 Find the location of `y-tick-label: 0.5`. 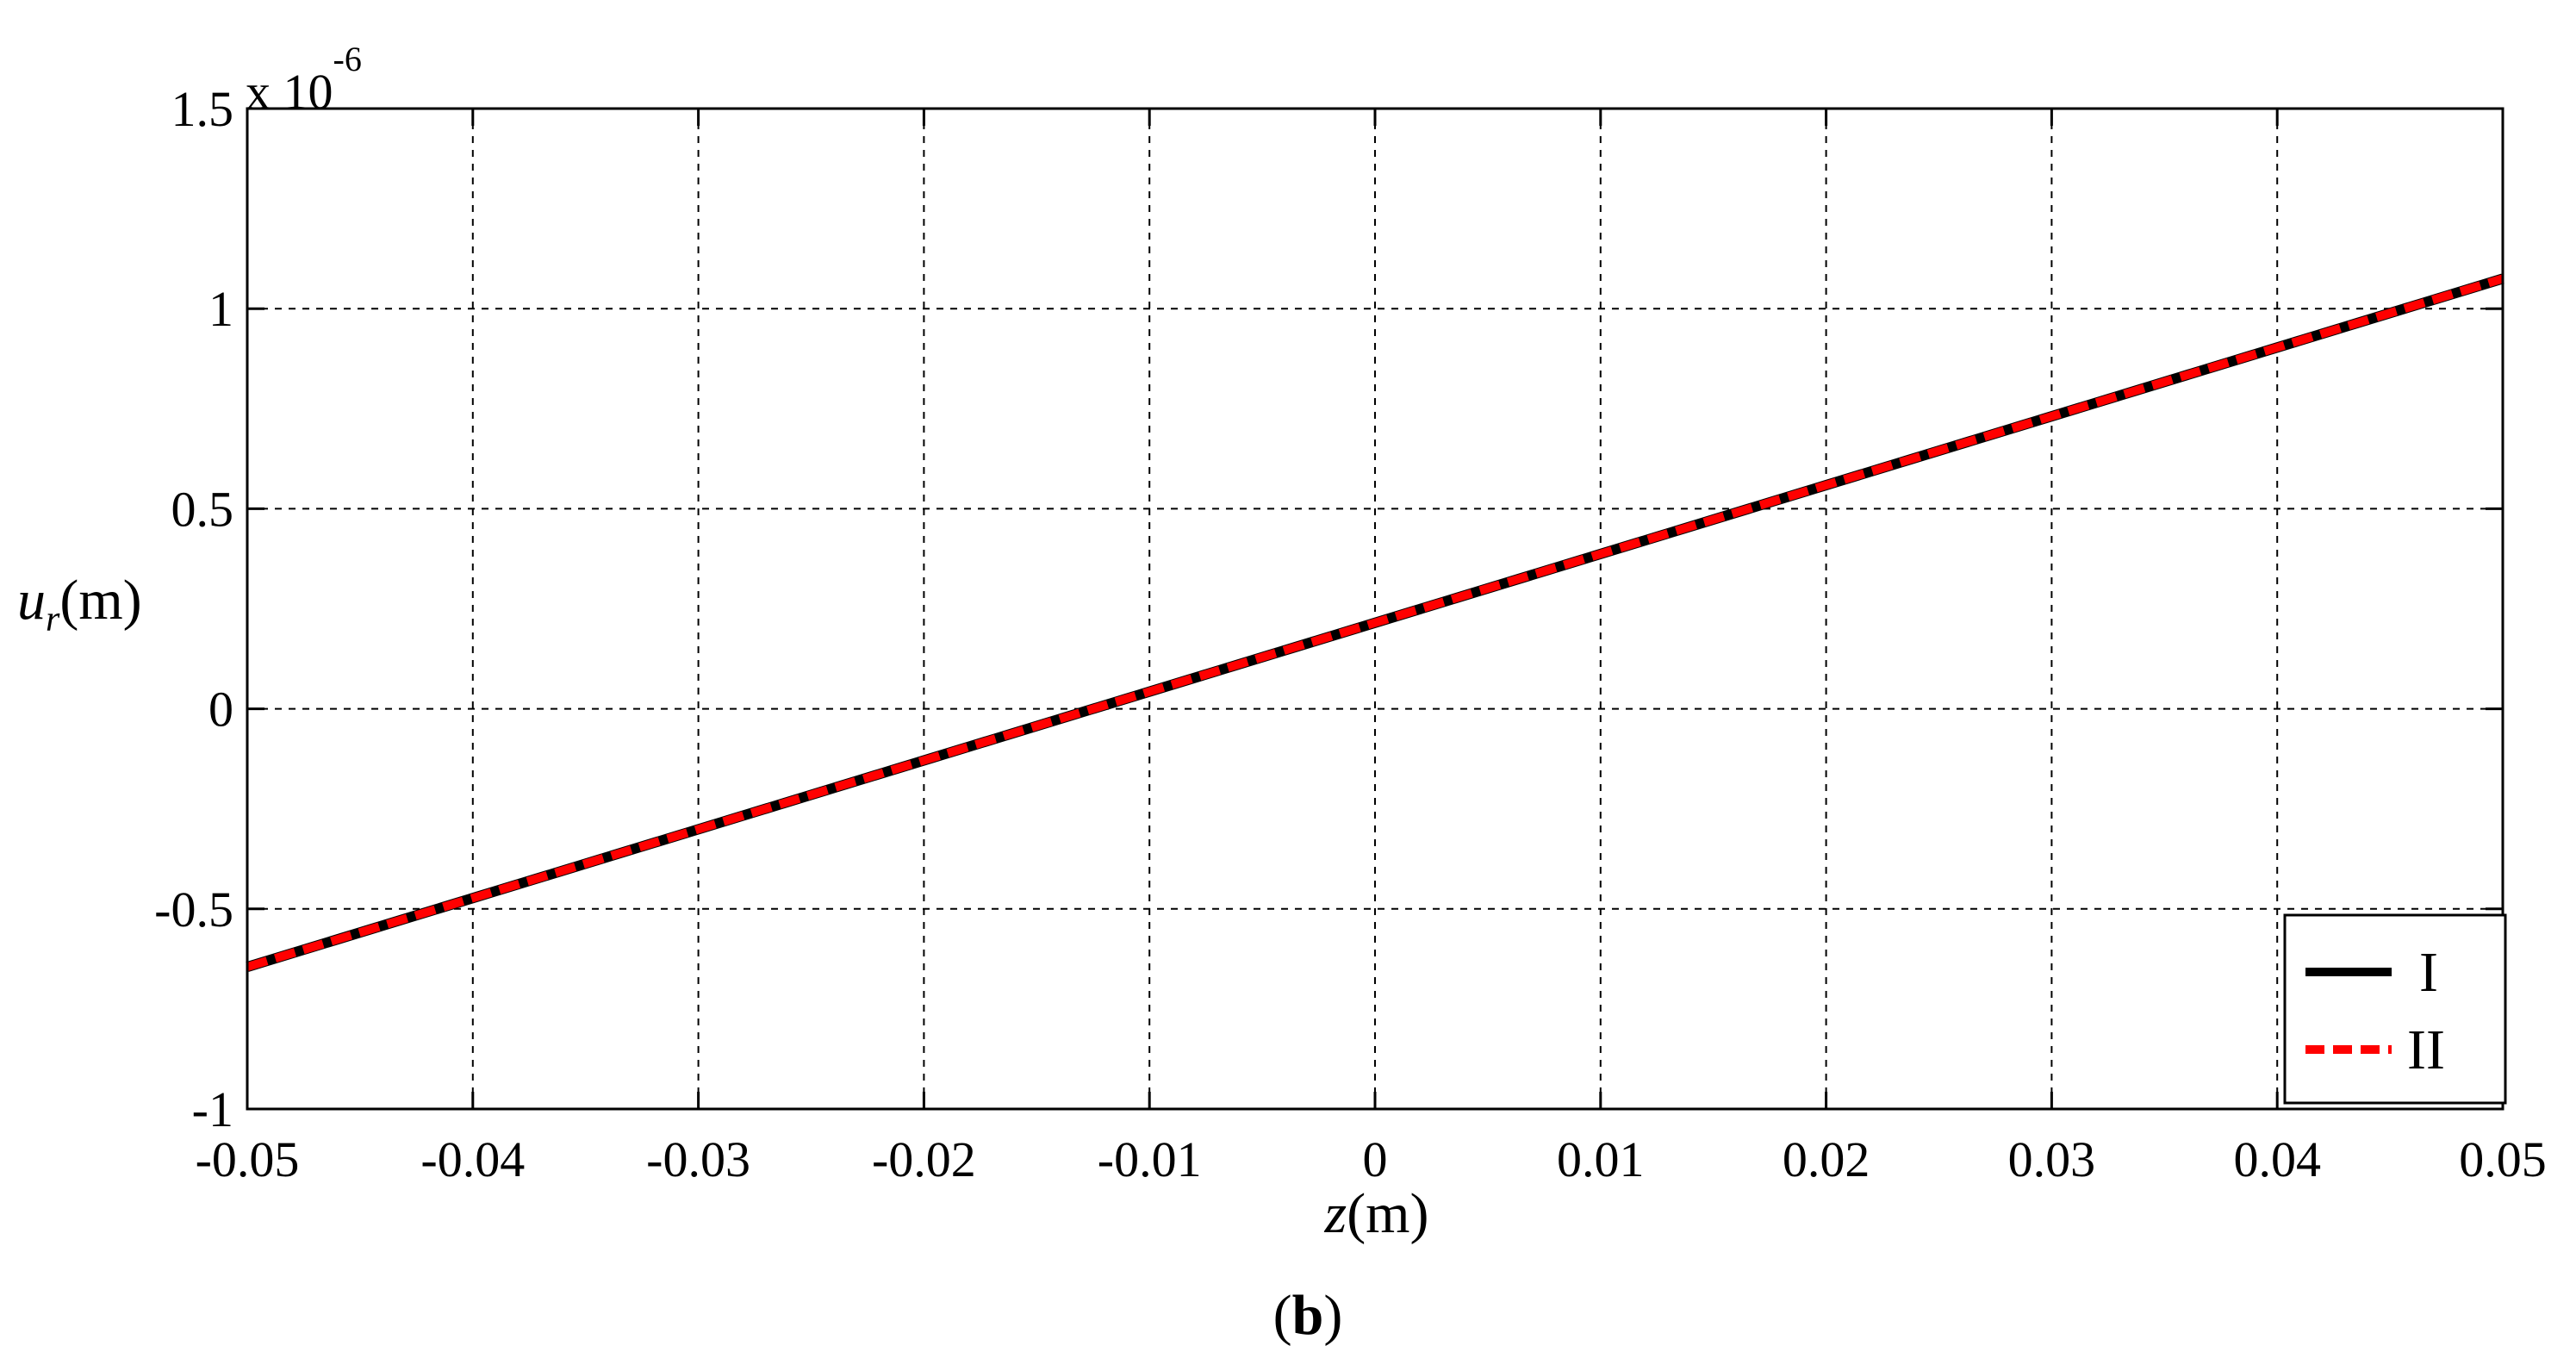

y-tick-label: 0.5 is located at coordinates (203, 509).